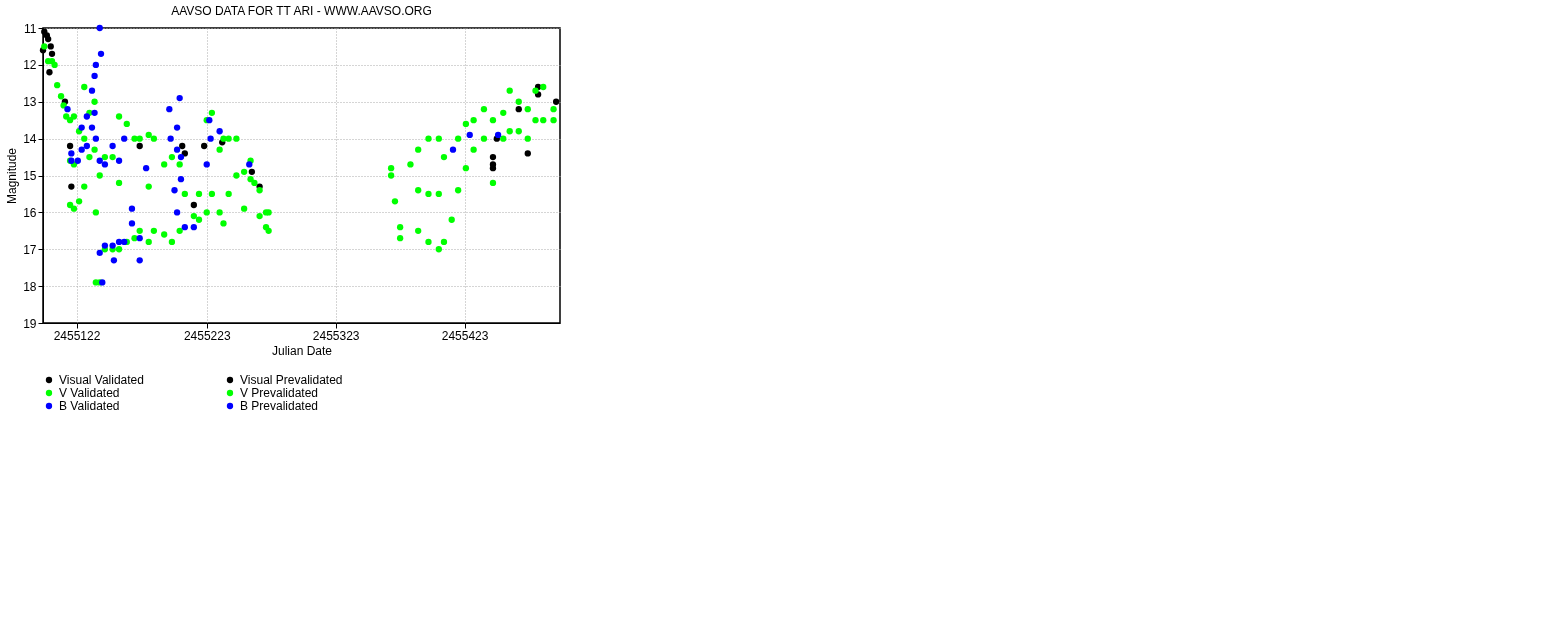 This screenshot has width=1553, height=630. I want to click on y-tick-label: 14, so click(30, 139).